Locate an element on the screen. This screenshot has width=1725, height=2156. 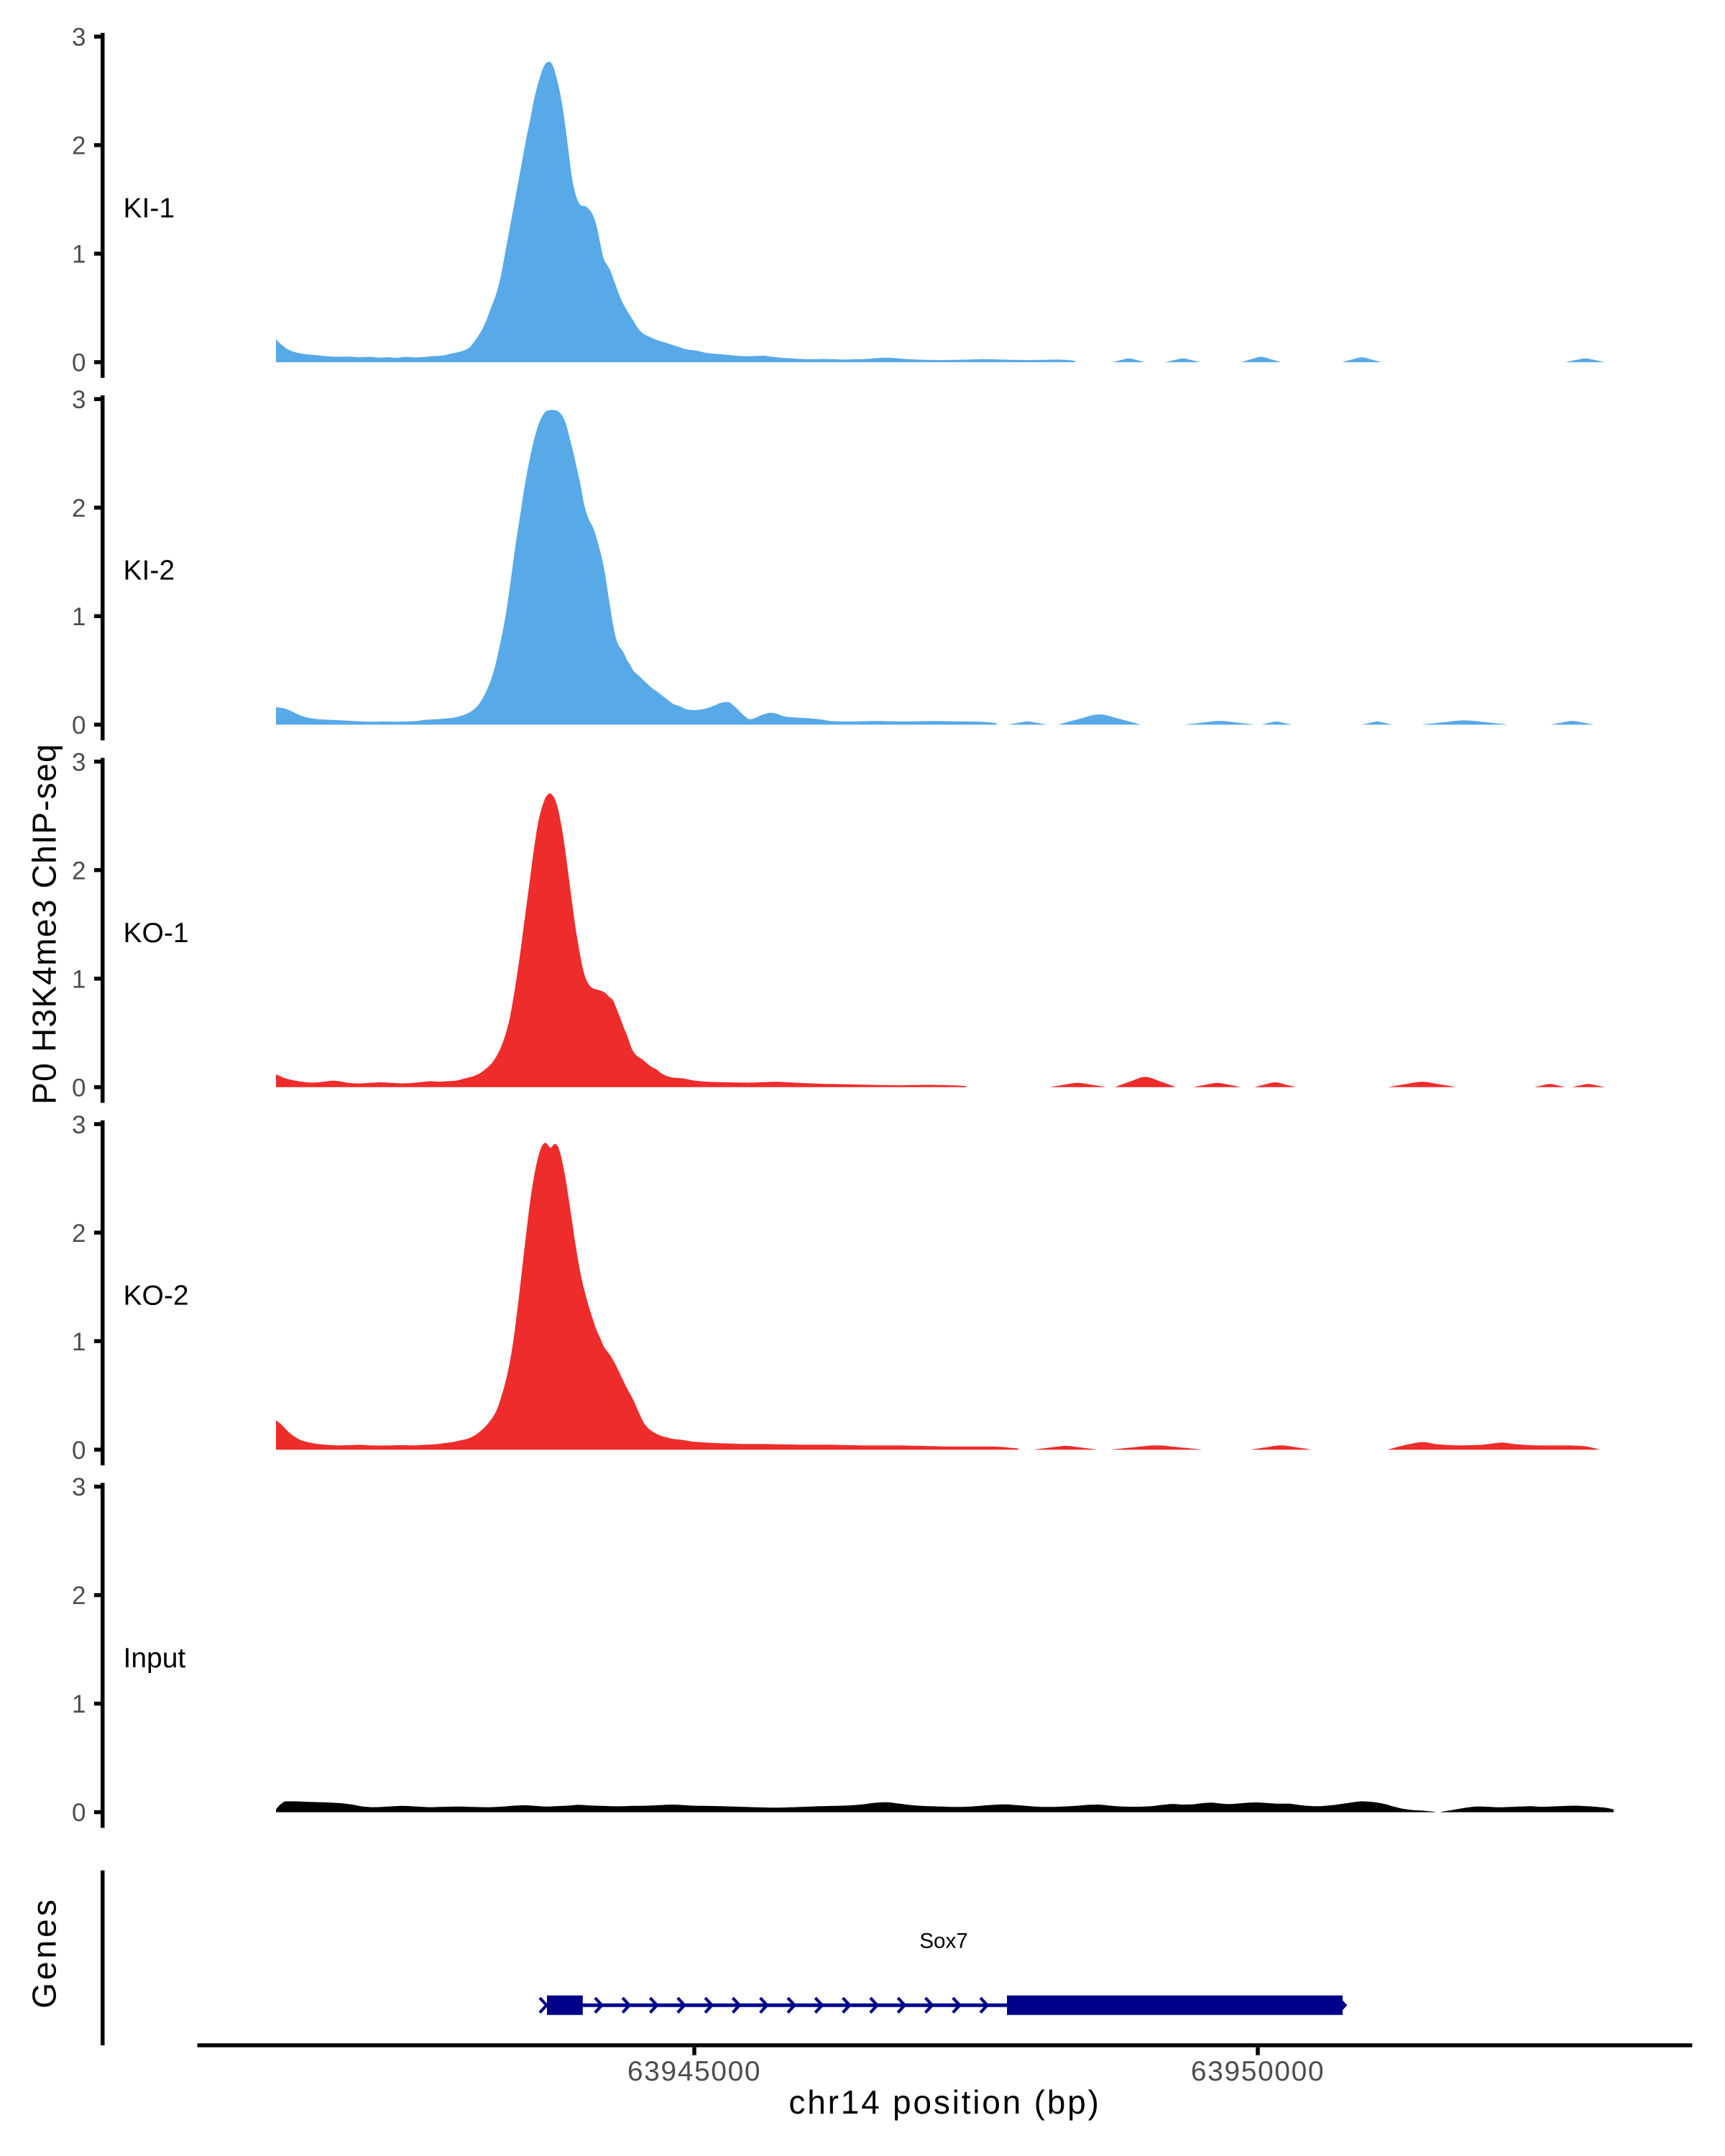
svg-text: KO-2 is located at coordinates (156, 1296).